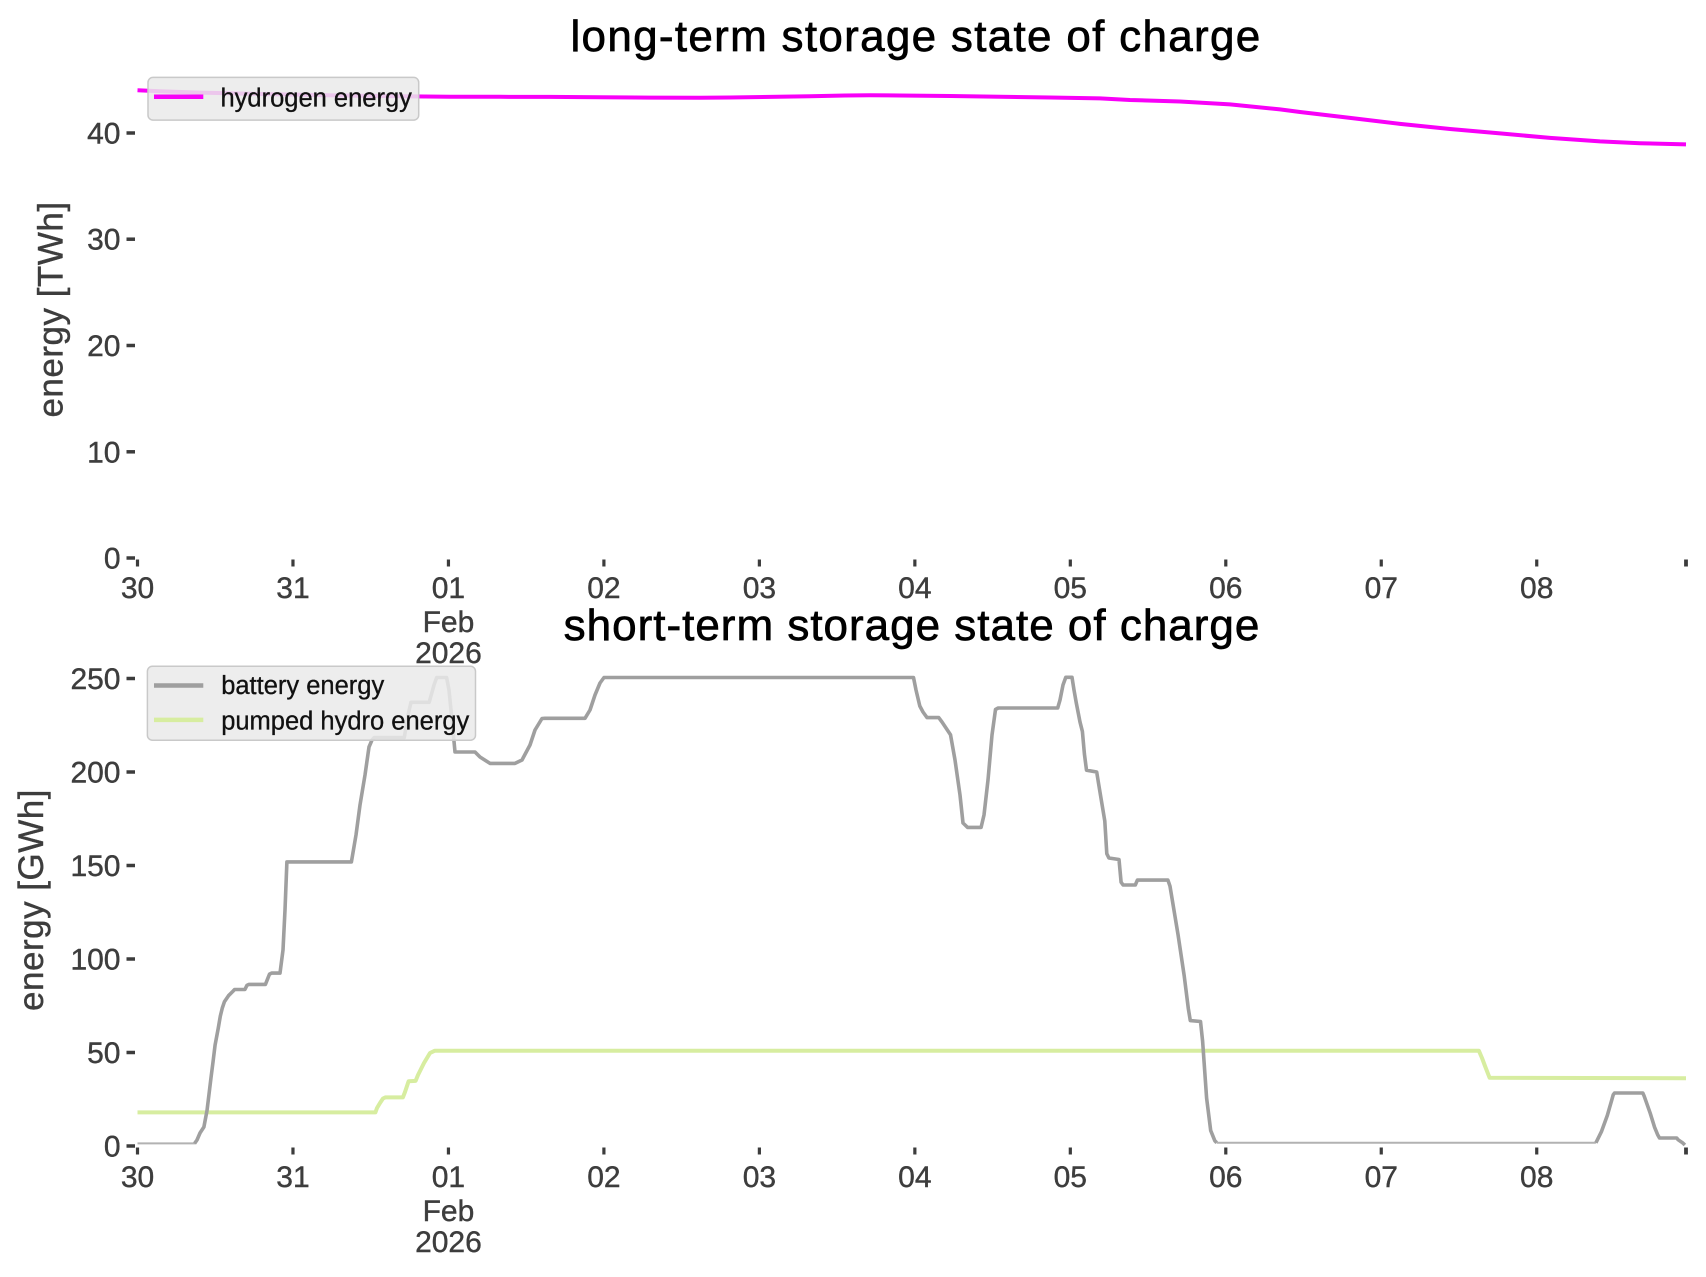 This screenshot has width=1706, height=1277. I want to click on svg-text:long-term storage state of cha: long-term storage state of charge, so click(915, 36).